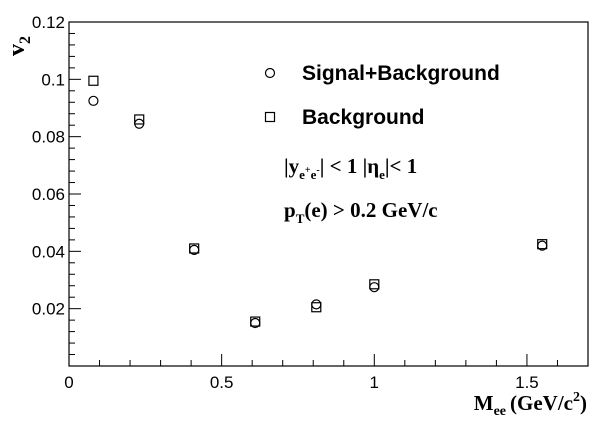 Image resolution: width=600 pixels, height=431 pixels. What do you see at coordinates (270, 117) in the screenshot?
I see `legend-square-marker` at bounding box center [270, 117].